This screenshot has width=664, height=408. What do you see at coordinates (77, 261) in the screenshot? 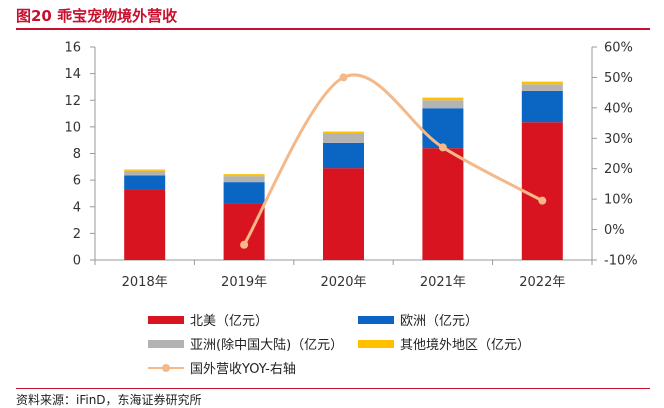
I see `y-tick-label-left: 0` at bounding box center [77, 261].